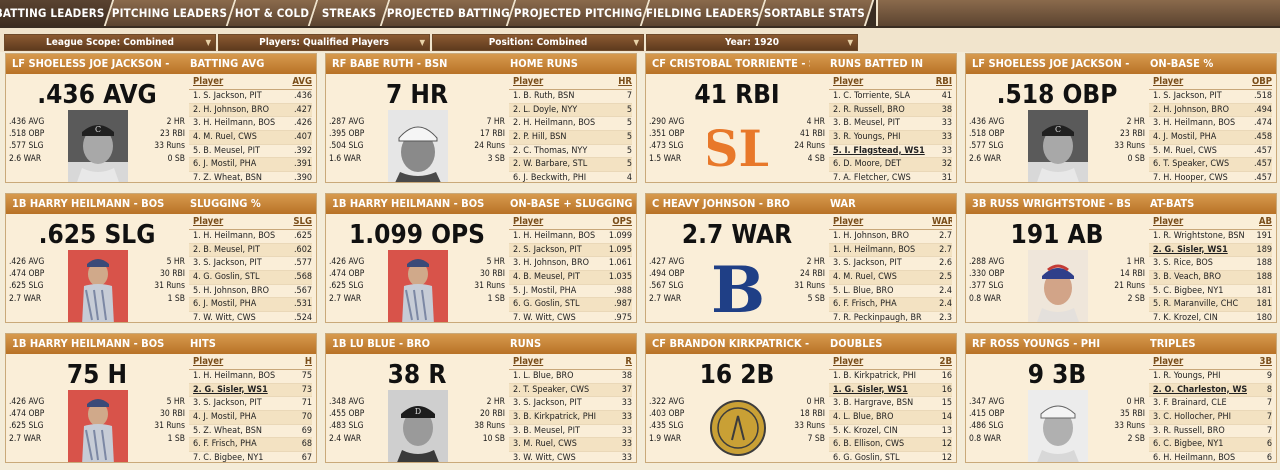 This screenshot has height=470, width=1280. Describe the element at coordinates (226, 150) in the screenshot. I see `leaderboard-player: 5. B. Meusel, PIT` at that location.